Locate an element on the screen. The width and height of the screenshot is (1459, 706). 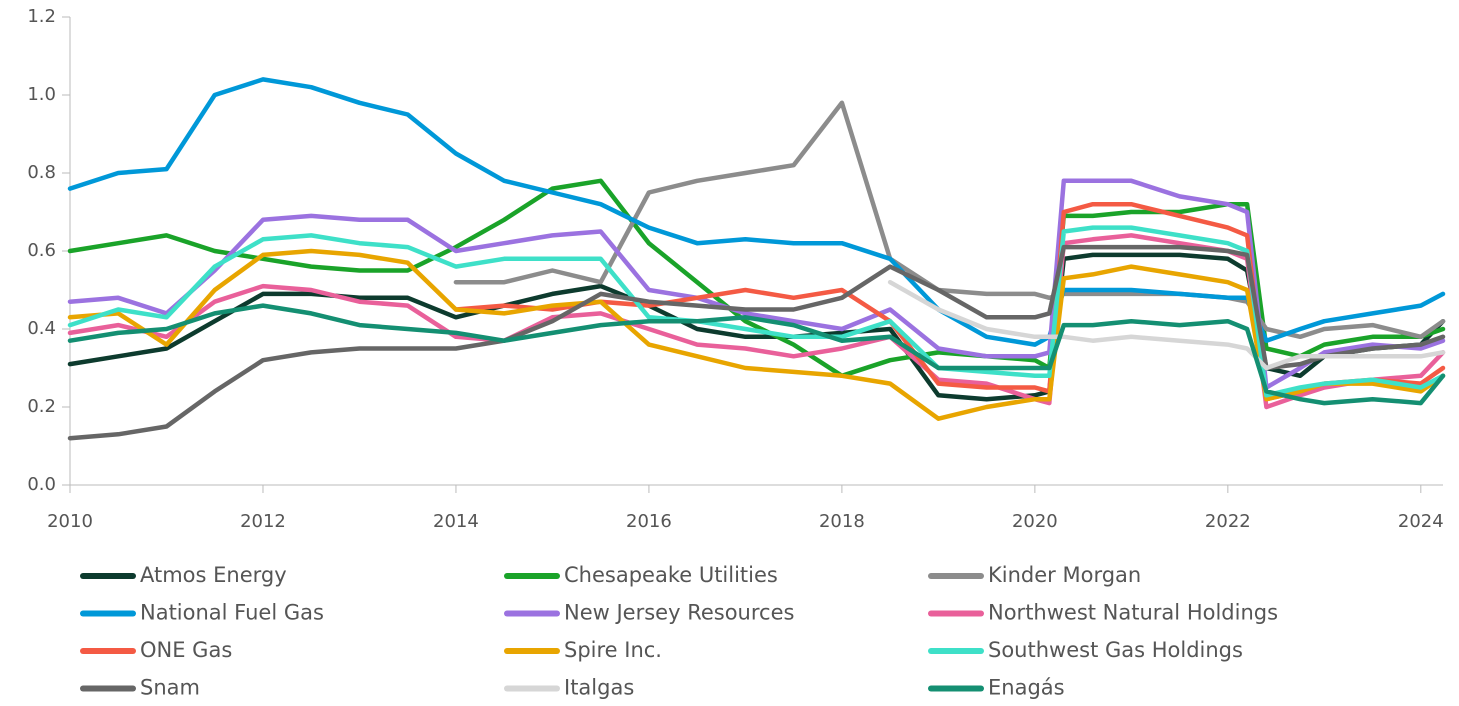
legend-label: Kinder Morgan is located at coordinates (1064, 575).